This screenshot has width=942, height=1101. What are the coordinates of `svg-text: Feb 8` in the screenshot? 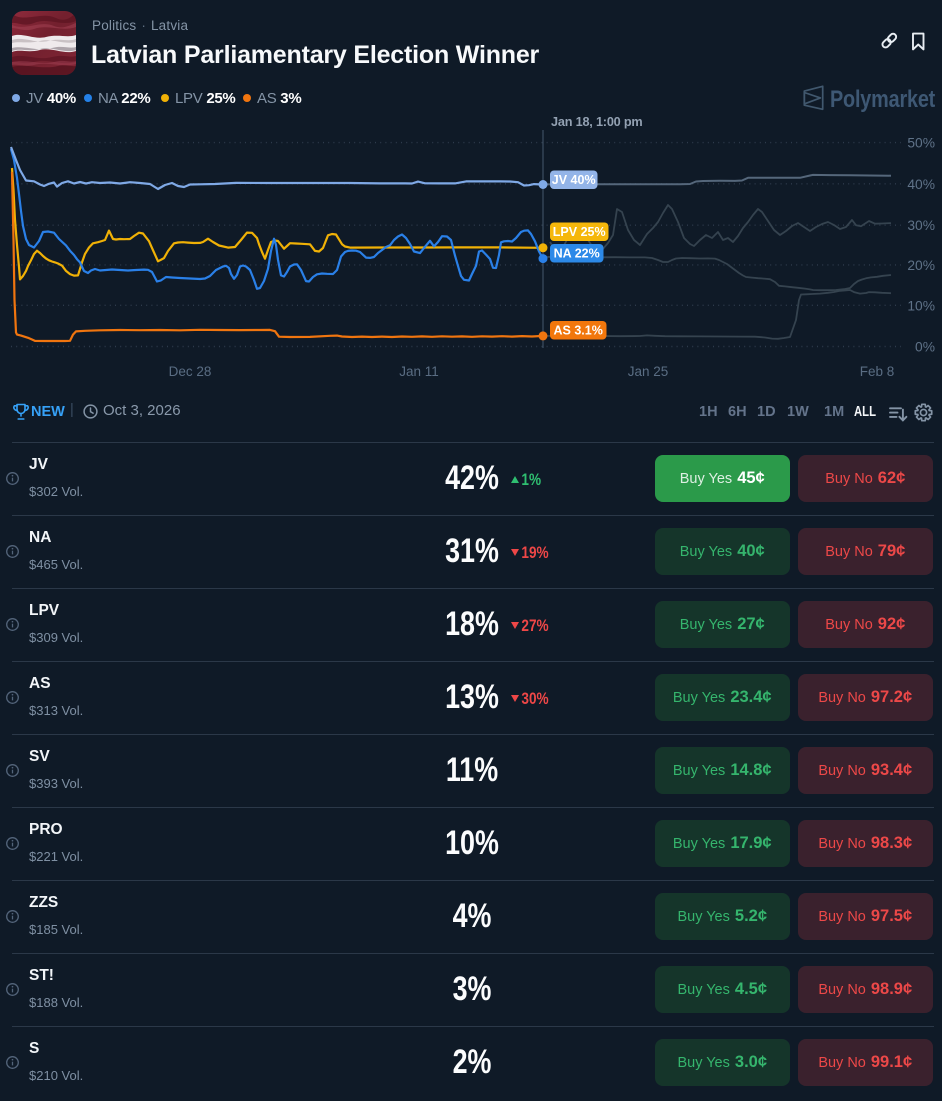 It's located at (877, 371).